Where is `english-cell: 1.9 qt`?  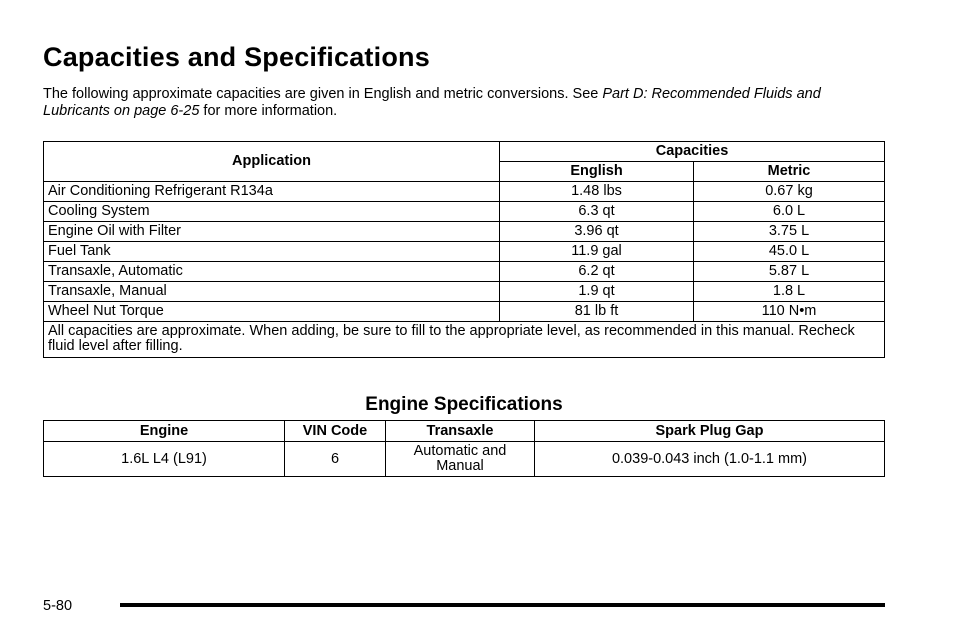
english-cell: 1.9 qt is located at coordinates (596, 291).